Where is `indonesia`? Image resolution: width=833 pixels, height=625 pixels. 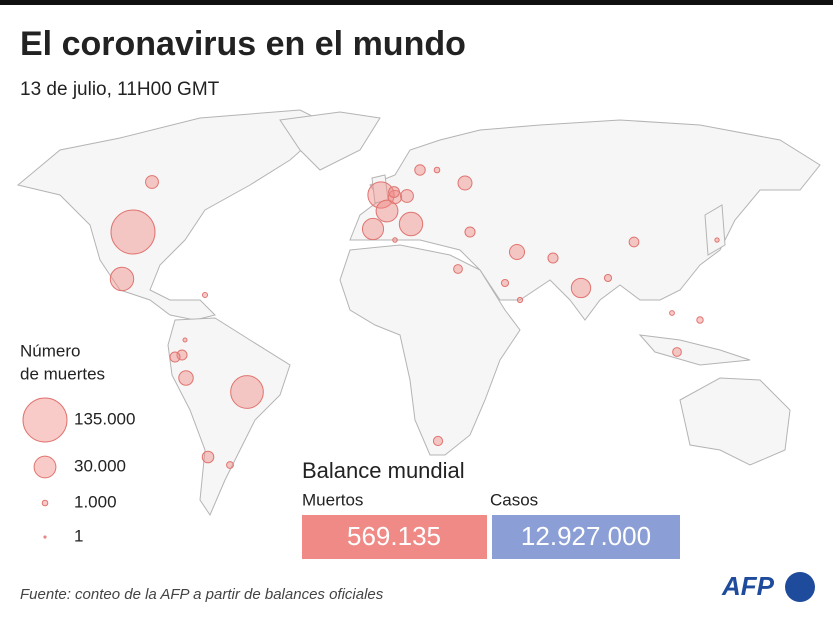
indonesia is located at coordinates (694, 350).